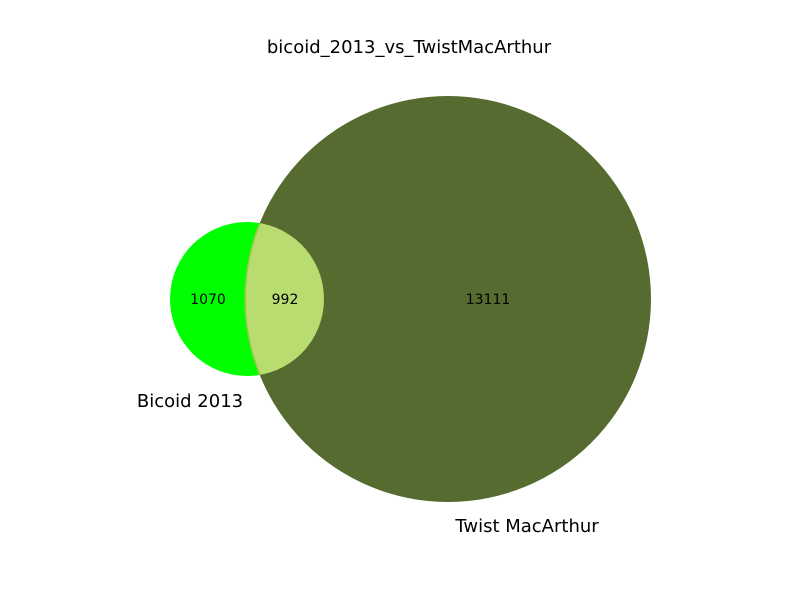 The image size is (800, 600). Describe the element at coordinates (526, 526) in the screenshot. I see `set-b-label: Twist MacArthur` at that location.